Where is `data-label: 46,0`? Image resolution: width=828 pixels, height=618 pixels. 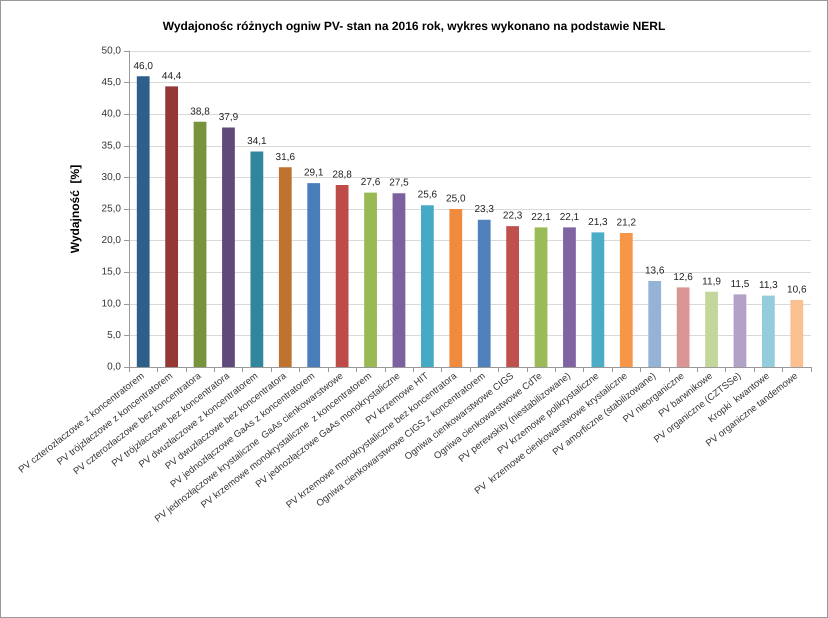
data-label: 46,0 is located at coordinates (143, 66).